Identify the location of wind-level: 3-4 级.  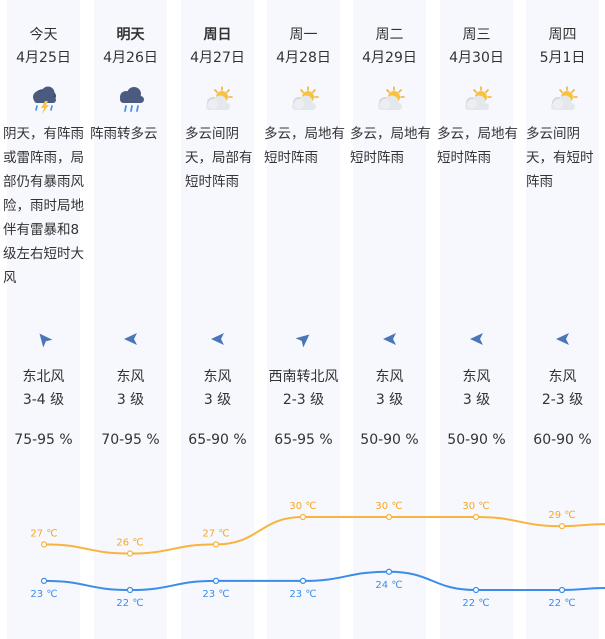
(43, 400).